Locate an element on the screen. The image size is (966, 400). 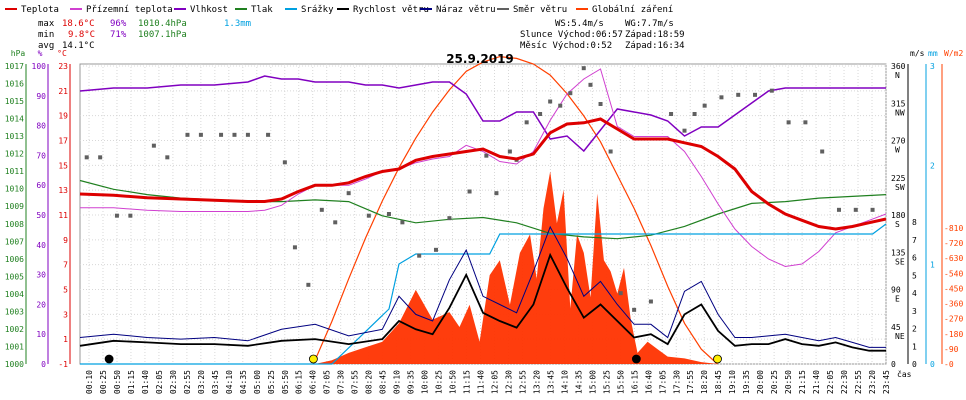
x-tick-label: 00:10 is located at coordinates (89, 382).